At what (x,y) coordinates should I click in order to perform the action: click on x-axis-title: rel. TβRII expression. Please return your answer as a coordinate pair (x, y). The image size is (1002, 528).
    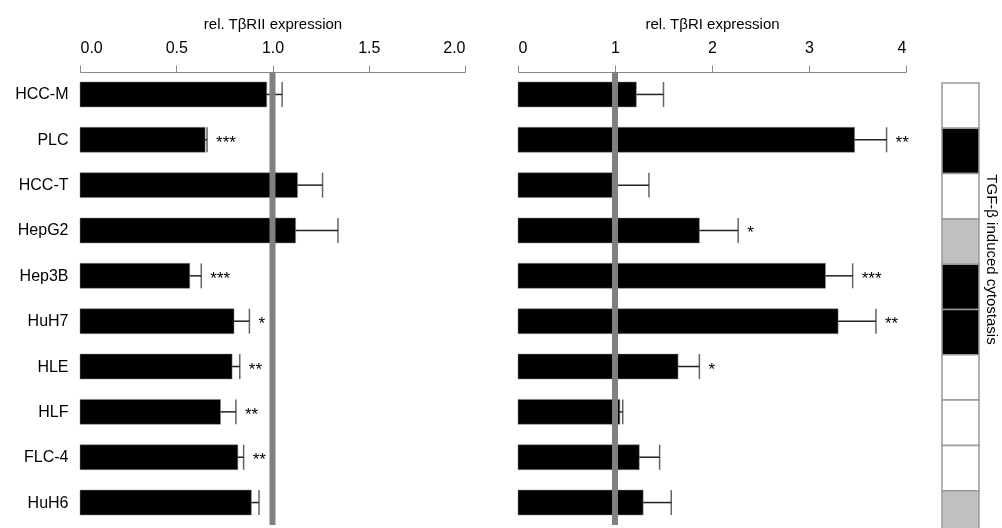
    Looking at the image, I should click on (273, 23).